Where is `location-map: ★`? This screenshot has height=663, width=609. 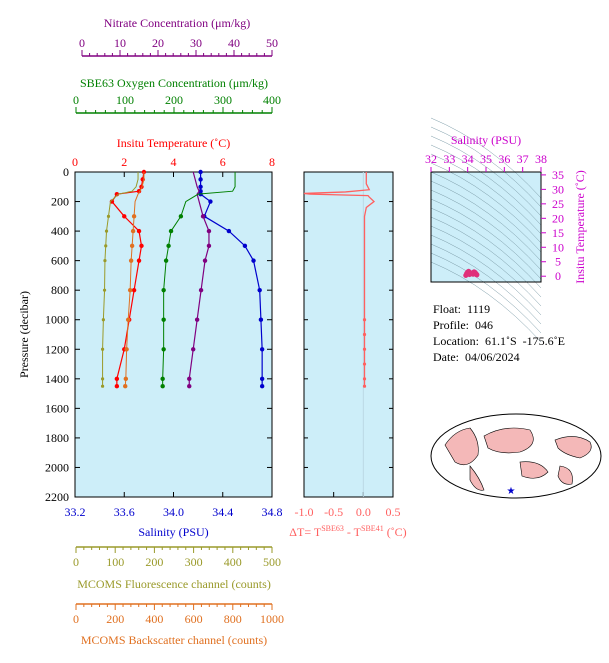 location-map: ★ is located at coordinates (516, 456).